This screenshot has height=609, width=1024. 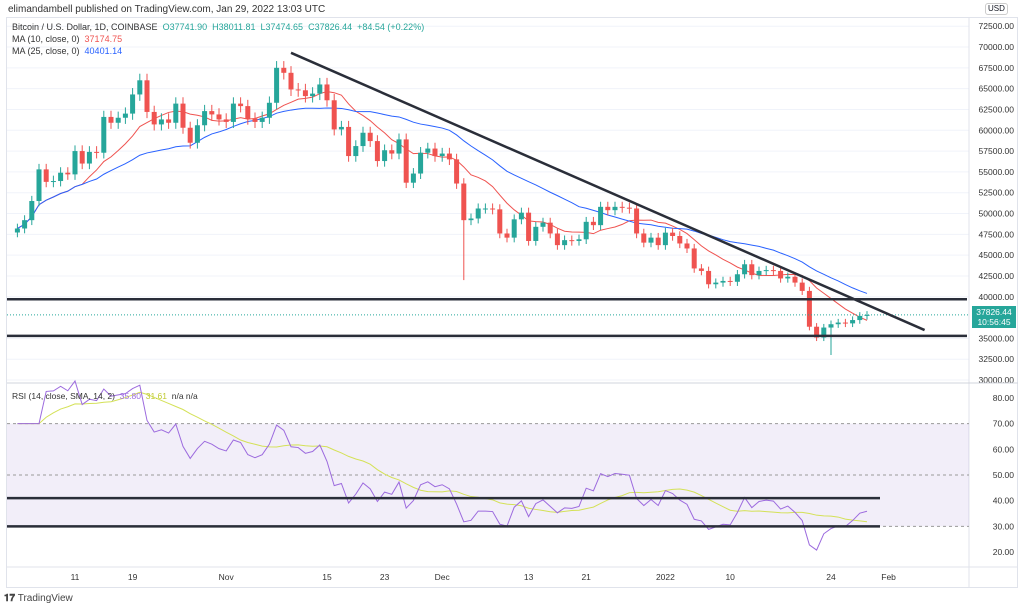 I want to click on ma25-legend: MA (25, close, 0) 40401.14, so click(x=67, y=51).